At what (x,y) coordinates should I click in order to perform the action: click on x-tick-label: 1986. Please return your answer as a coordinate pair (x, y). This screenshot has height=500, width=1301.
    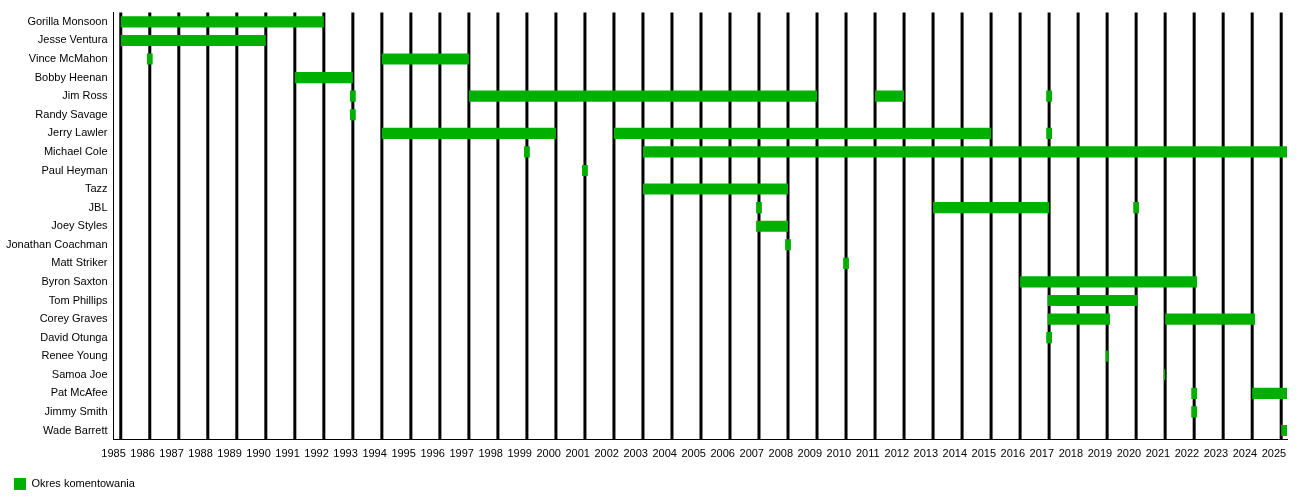
    Looking at the image, I should click on (142, 453).